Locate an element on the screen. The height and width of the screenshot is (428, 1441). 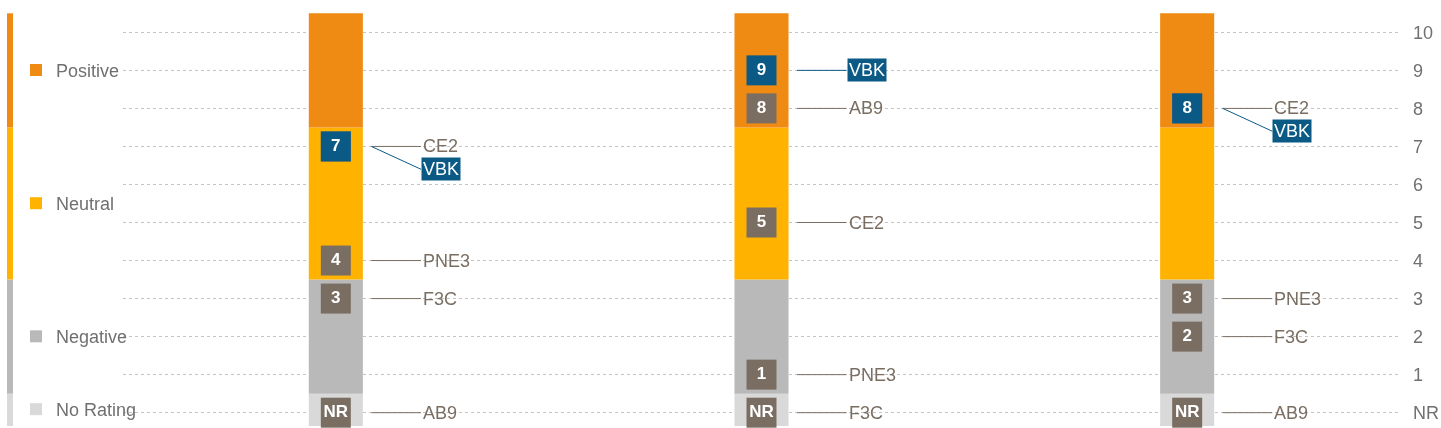
data-label: 5 is located at coordinates (761, 221).